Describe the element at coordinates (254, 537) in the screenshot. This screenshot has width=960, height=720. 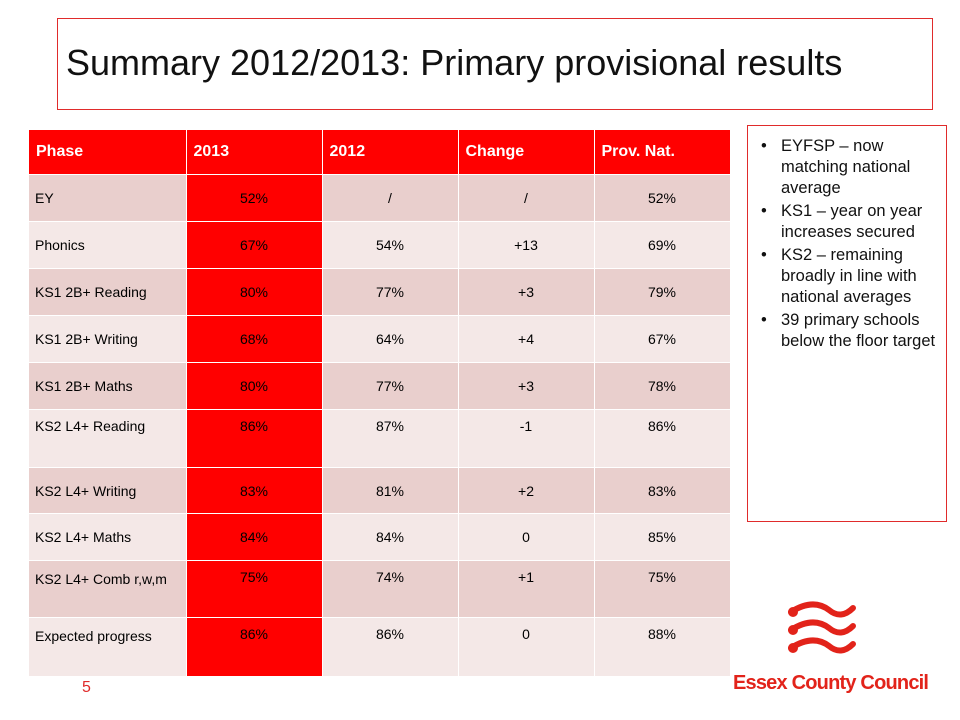
I see `cell-2013: 84%` at that location.